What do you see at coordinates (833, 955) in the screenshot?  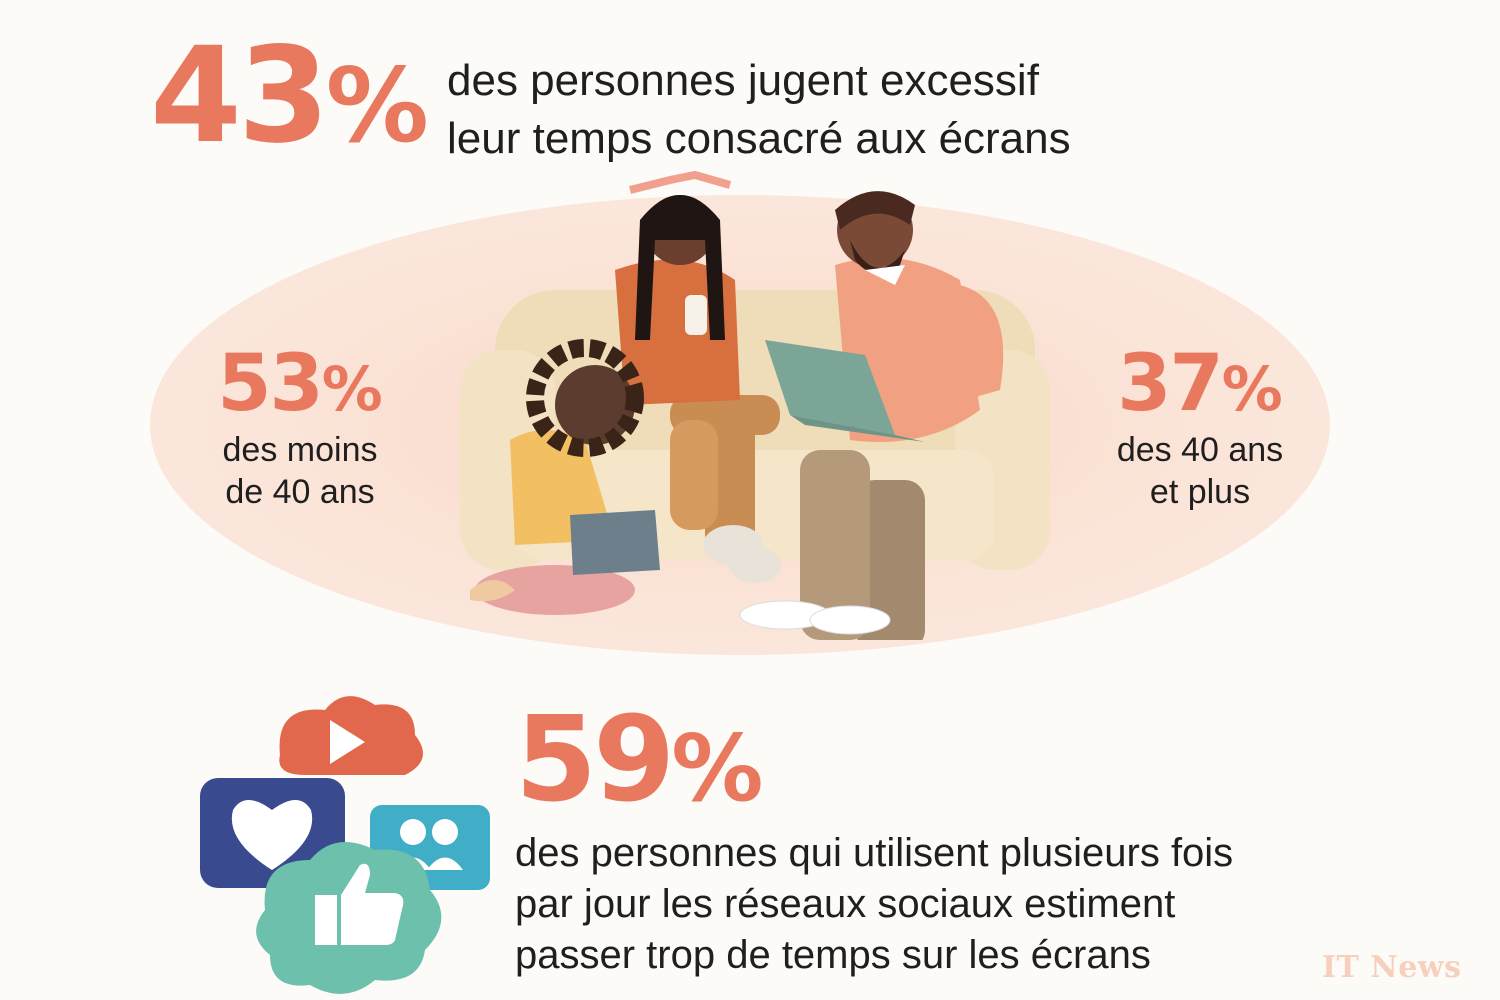 I see `social-media-caption-line-3: passer trop de temps sur les écrans` at bounding box center [833, 955].